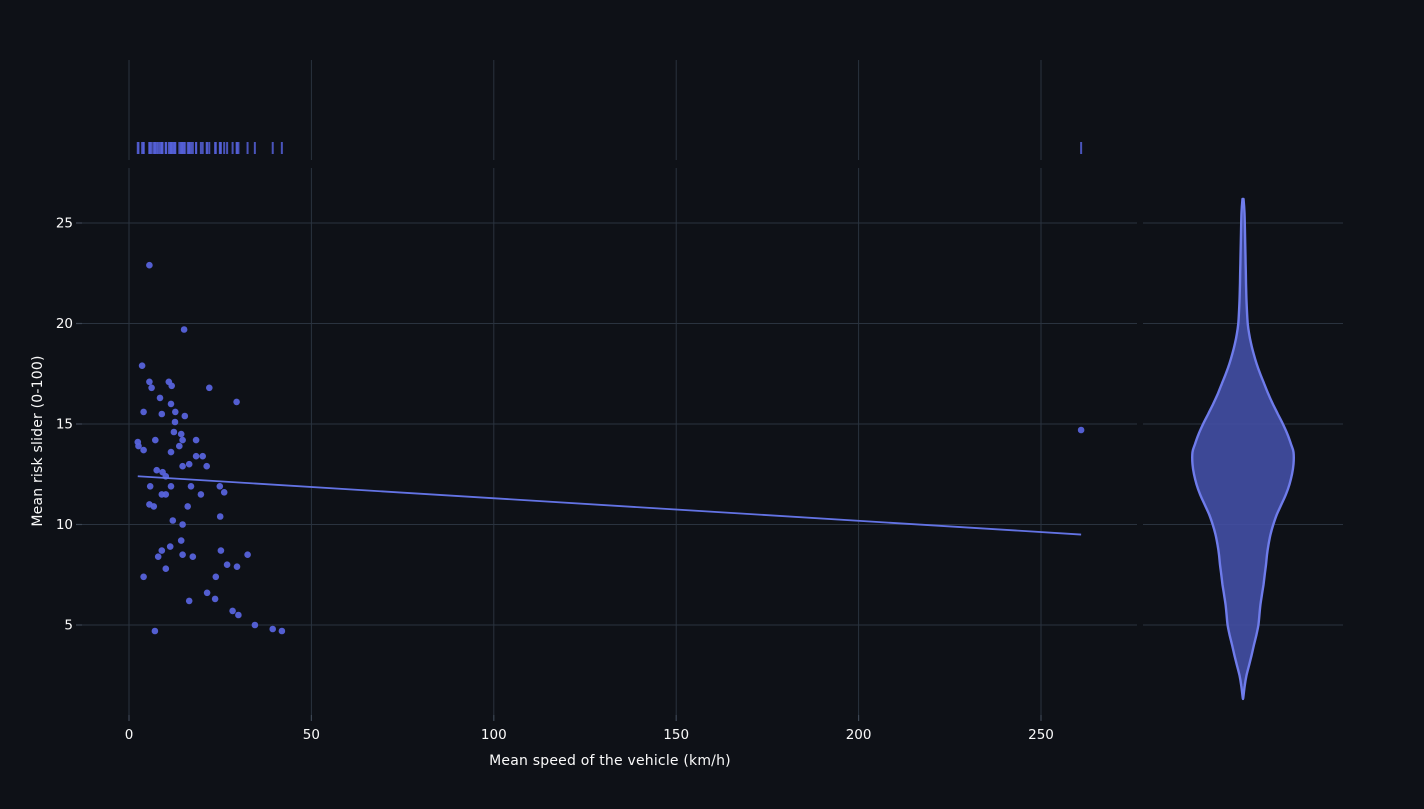  I want to click on x-tick-label: 50, so click(311, 735).